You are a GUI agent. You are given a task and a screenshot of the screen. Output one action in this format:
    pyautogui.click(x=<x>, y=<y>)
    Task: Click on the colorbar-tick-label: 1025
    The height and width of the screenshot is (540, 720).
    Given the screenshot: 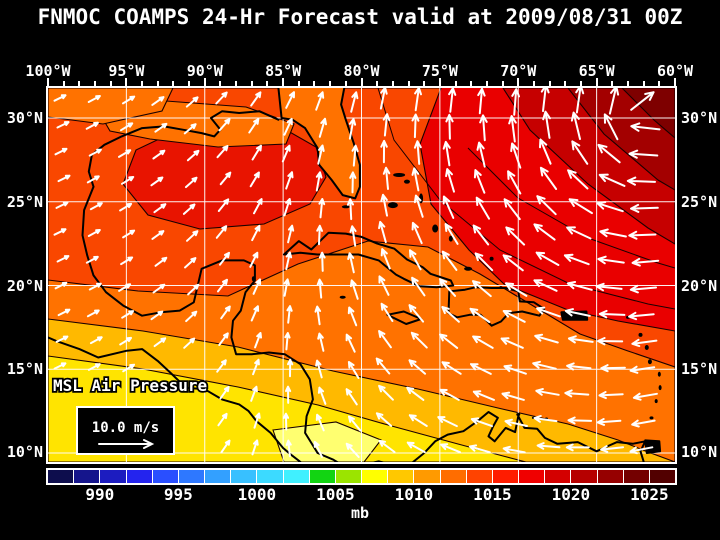 What is the action you would take?
    pyautogui.click(x=649, y=494)
    